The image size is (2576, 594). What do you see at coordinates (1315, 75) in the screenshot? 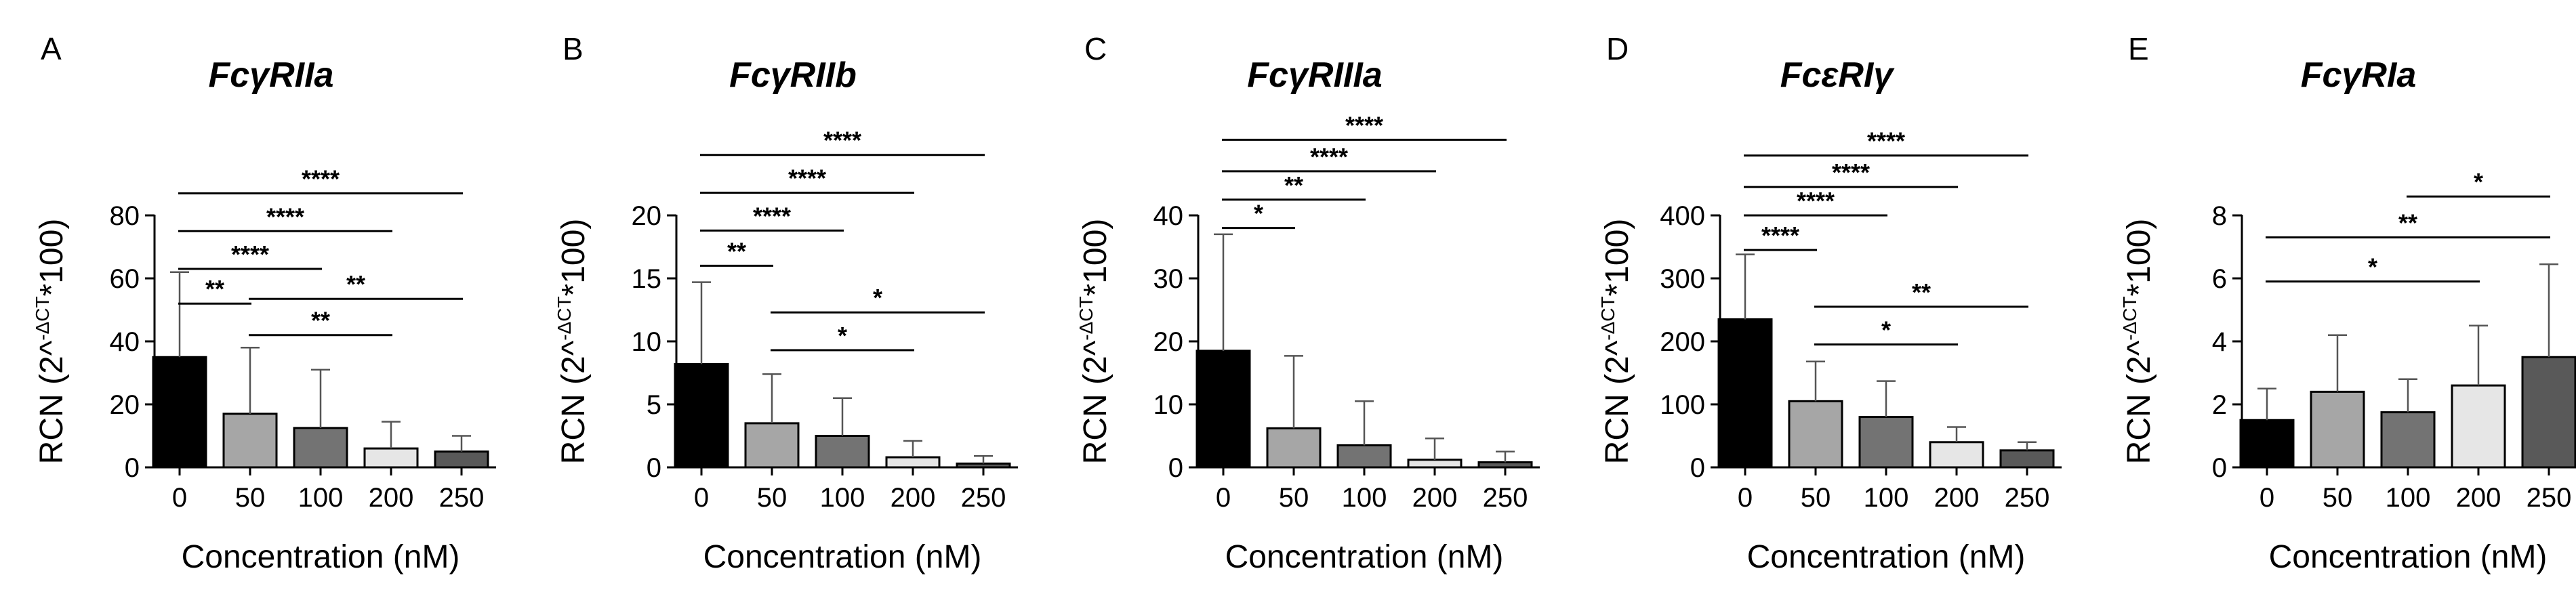
I see `chart-title: FcγRIIIa` at bounding box center [1315, 75].